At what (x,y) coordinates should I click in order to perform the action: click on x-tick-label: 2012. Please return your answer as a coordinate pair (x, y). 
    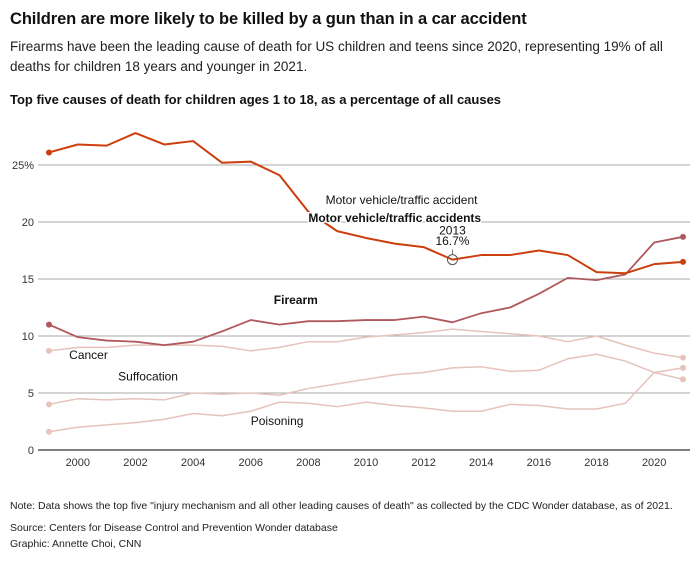
    Looking at the image, I should click on (423, 463).